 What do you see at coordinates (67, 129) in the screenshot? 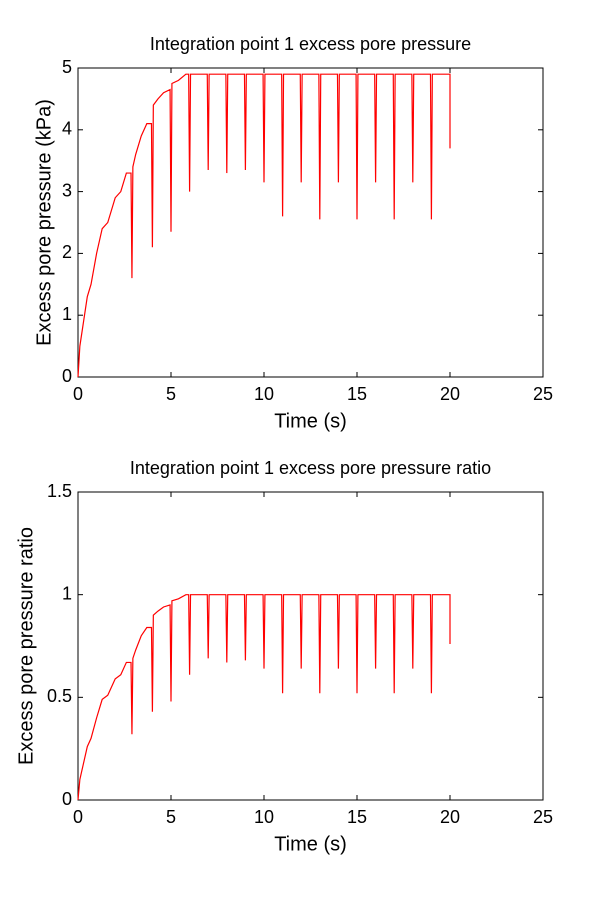
I see `y-tick-label: 4` at bounding box center [67, 129].